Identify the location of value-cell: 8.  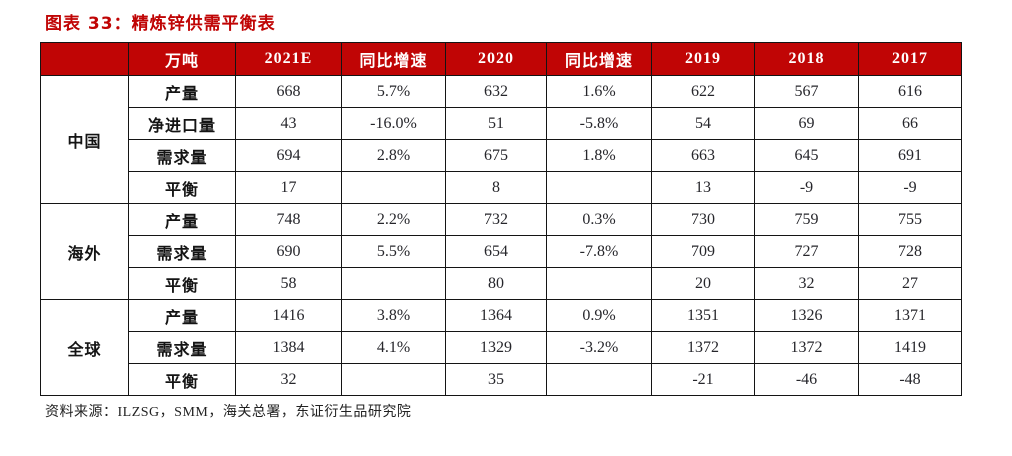
(496, 187).